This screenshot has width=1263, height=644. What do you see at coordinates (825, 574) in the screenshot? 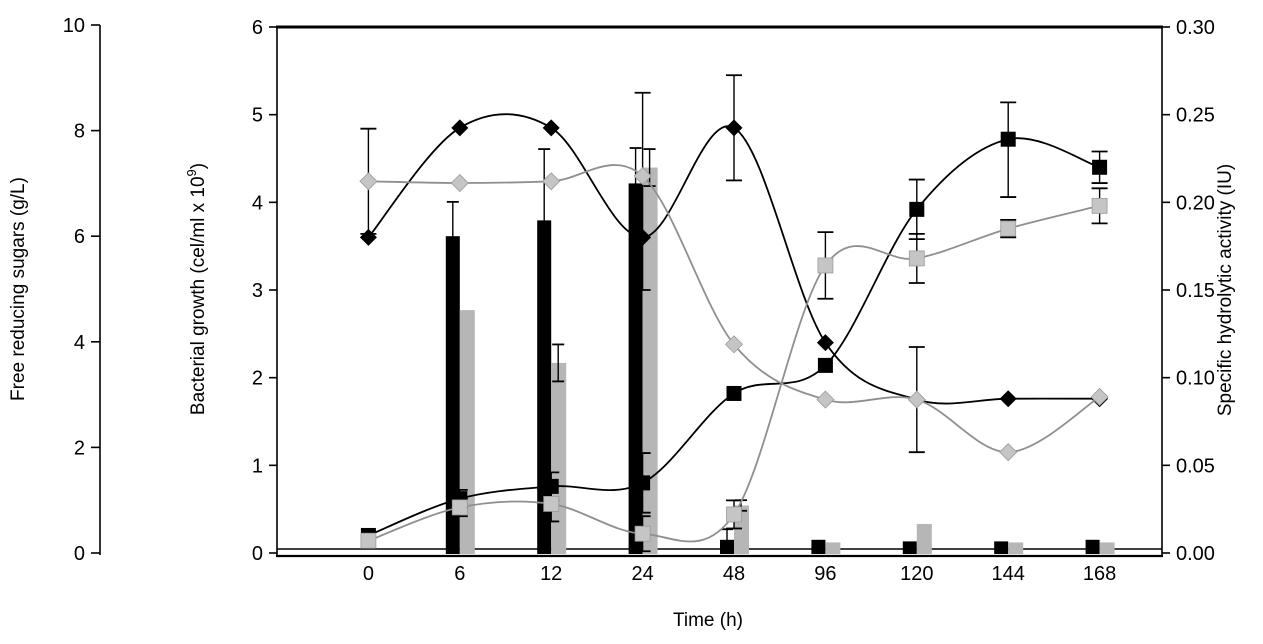
I see `x-tick-label: 96` at bounding box center [825, 574].